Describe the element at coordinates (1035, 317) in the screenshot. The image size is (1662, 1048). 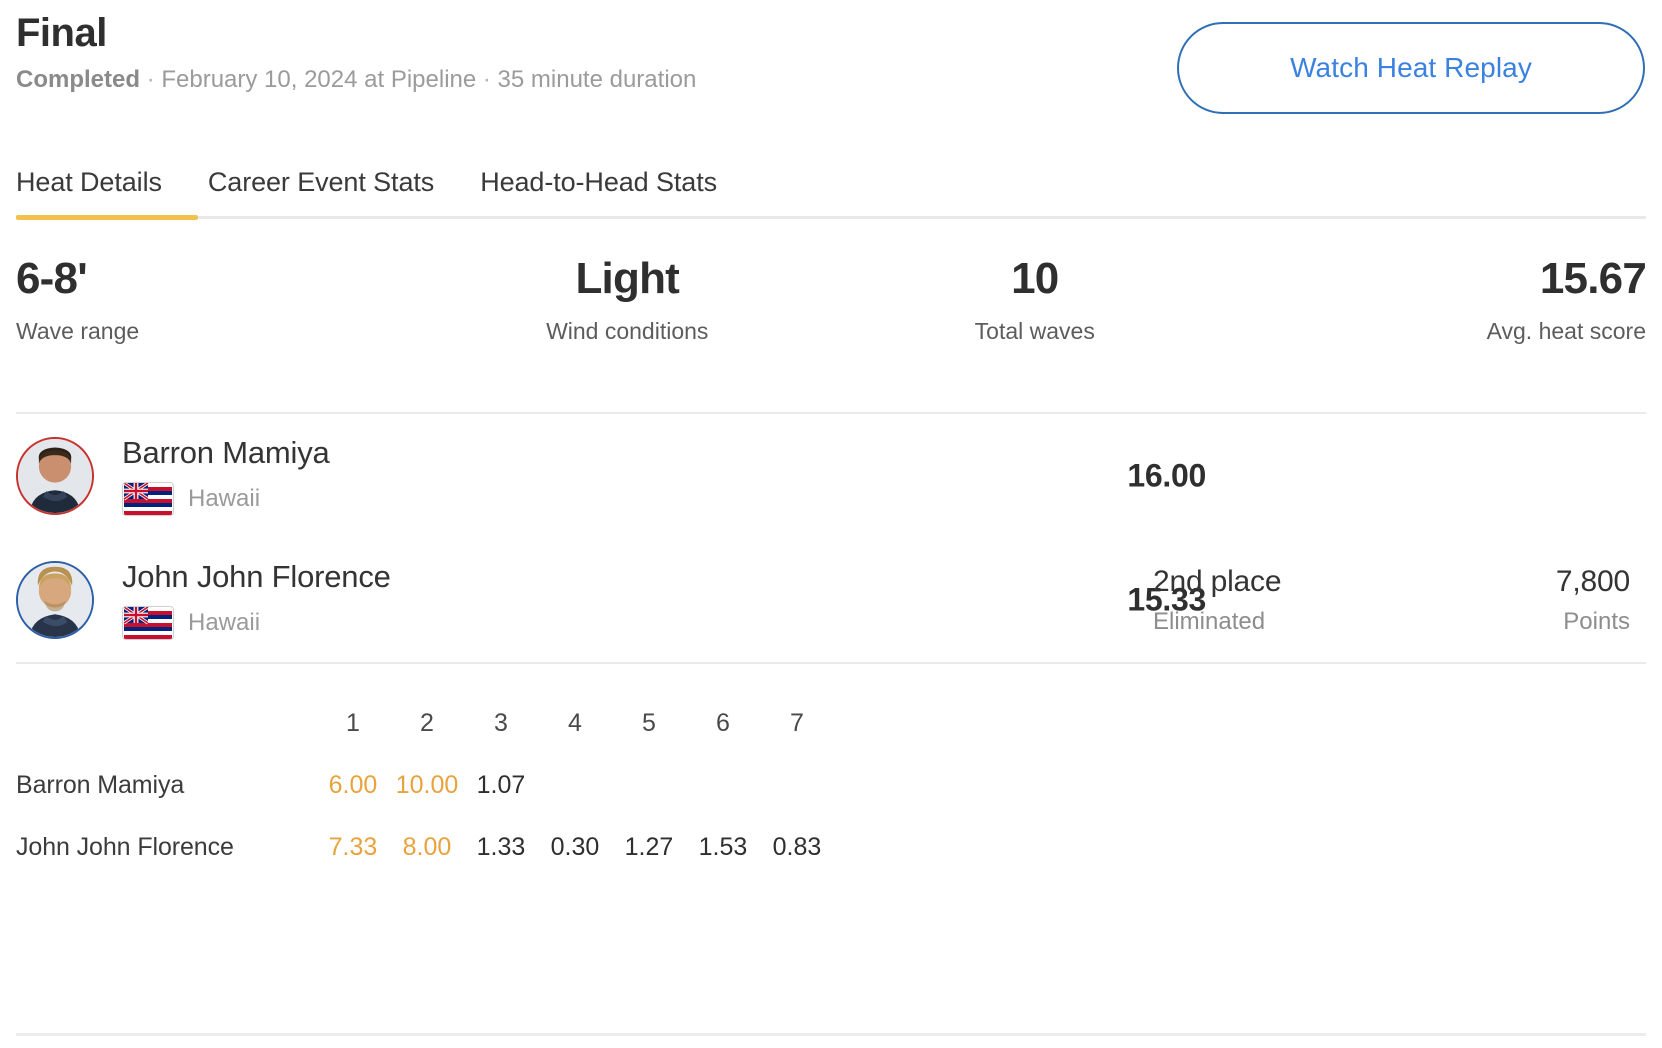
I see `stat-total-waves: 10 Total waves` at that location.